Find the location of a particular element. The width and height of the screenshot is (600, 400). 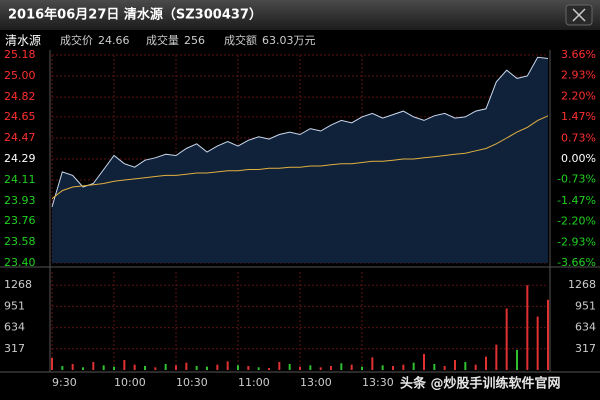

y2-tick-label: -1.47% is located at coordinates (576, 200).